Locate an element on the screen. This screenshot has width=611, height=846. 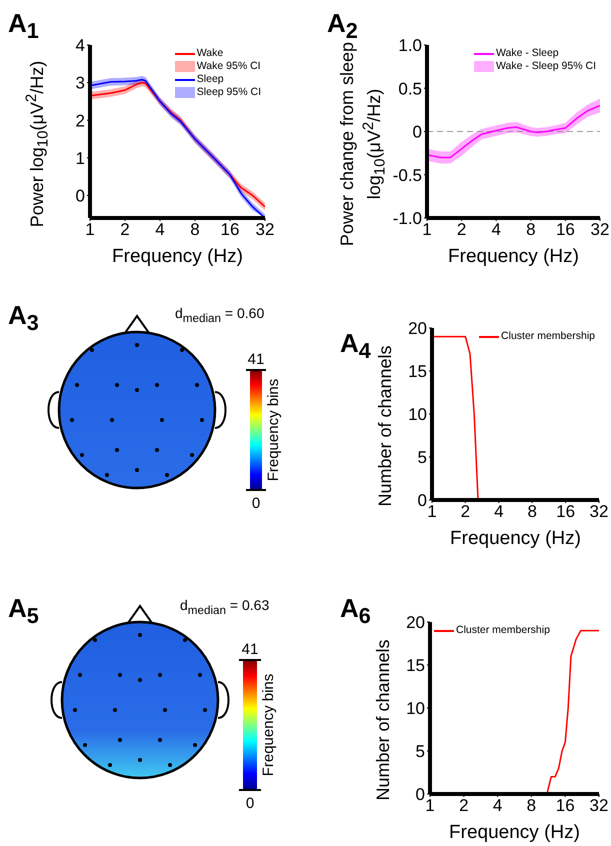
y-tick-label: 0.5 is located at coordinates (410, 88).